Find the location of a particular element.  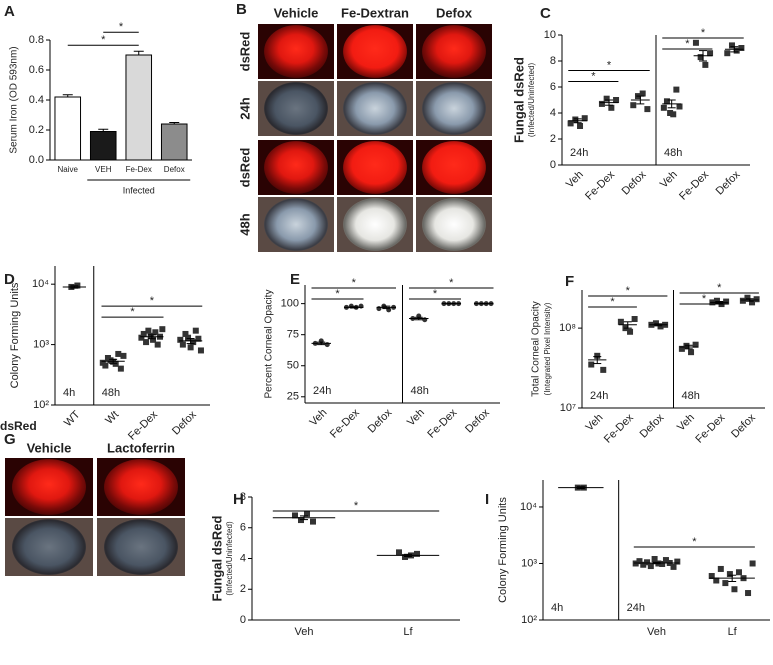

panel-label: C is located at coordinates (545, 13).